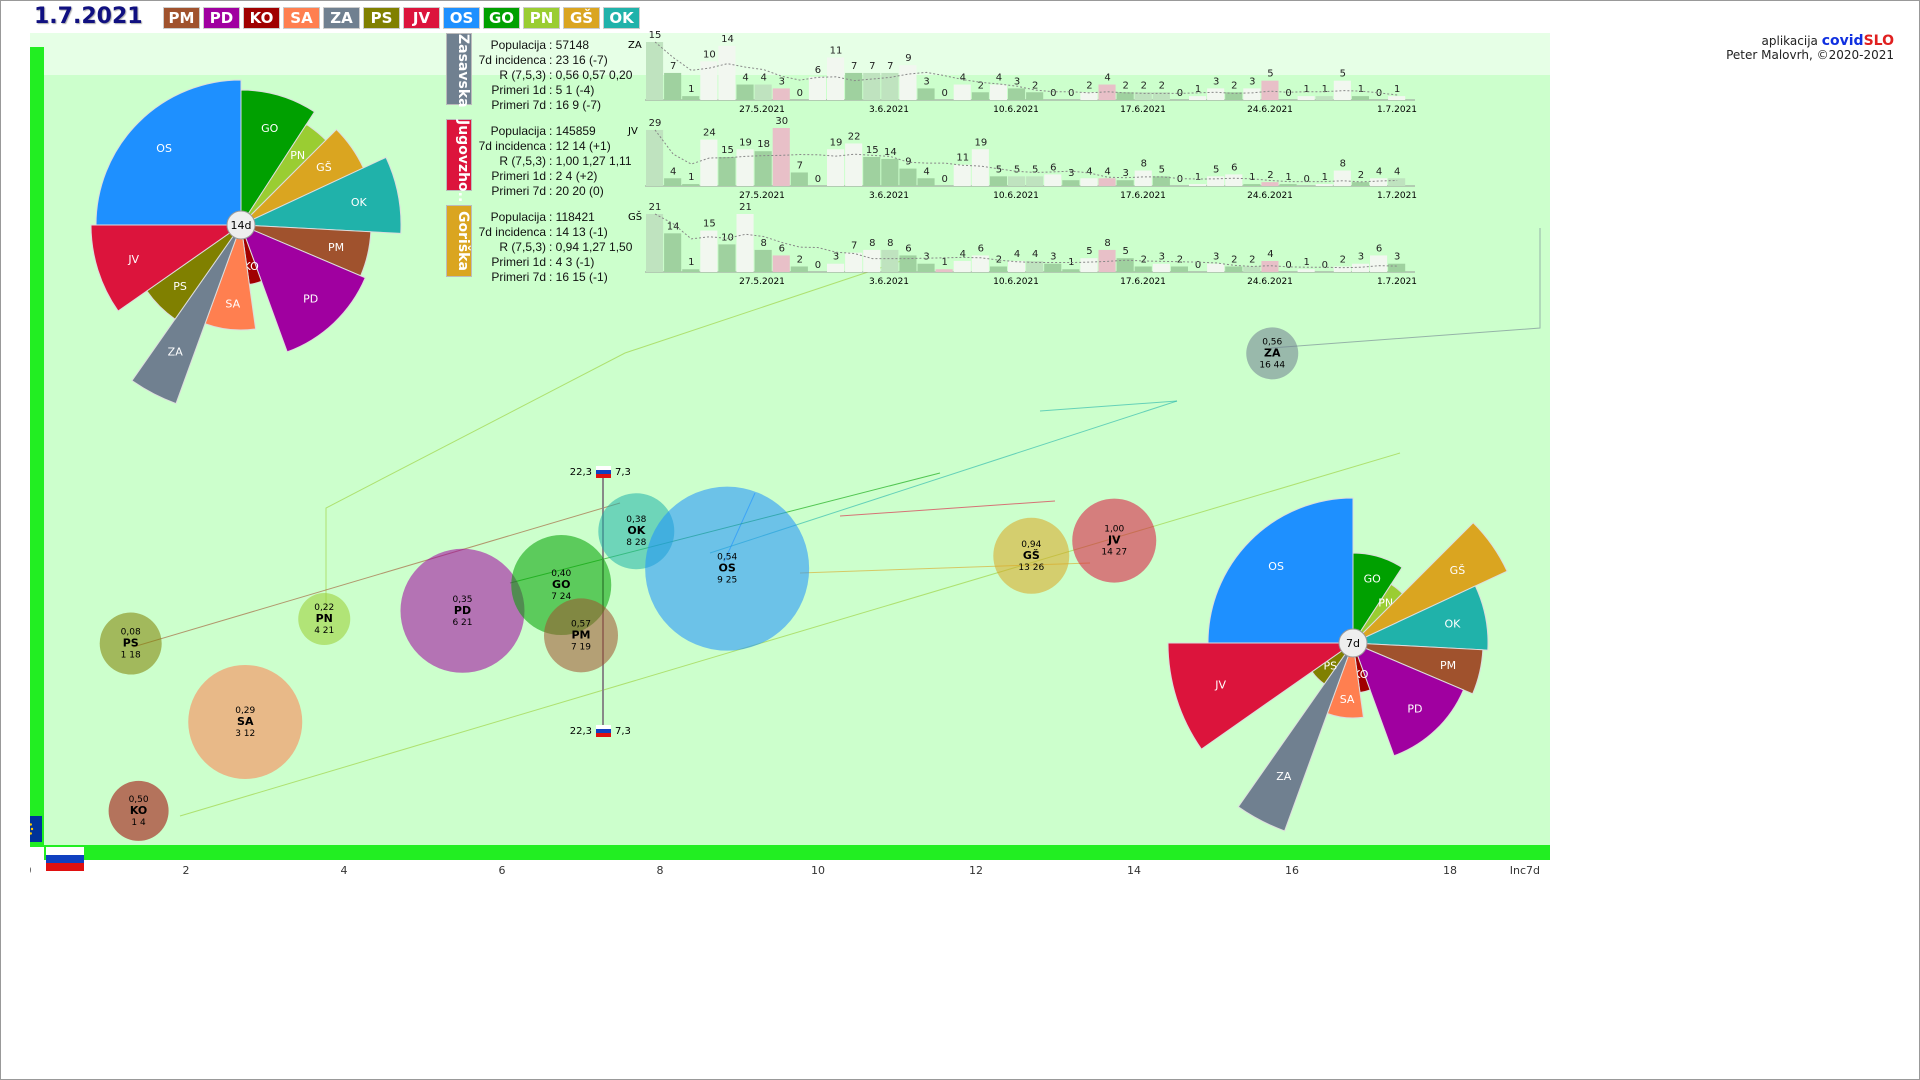 Image resolution: width=1920 pixels, height=1080 pixels. What do you see at coordinates (421, 18) in the screenshot?
I see `legend-chip-JV: JV` at bounding box center [421, 18].